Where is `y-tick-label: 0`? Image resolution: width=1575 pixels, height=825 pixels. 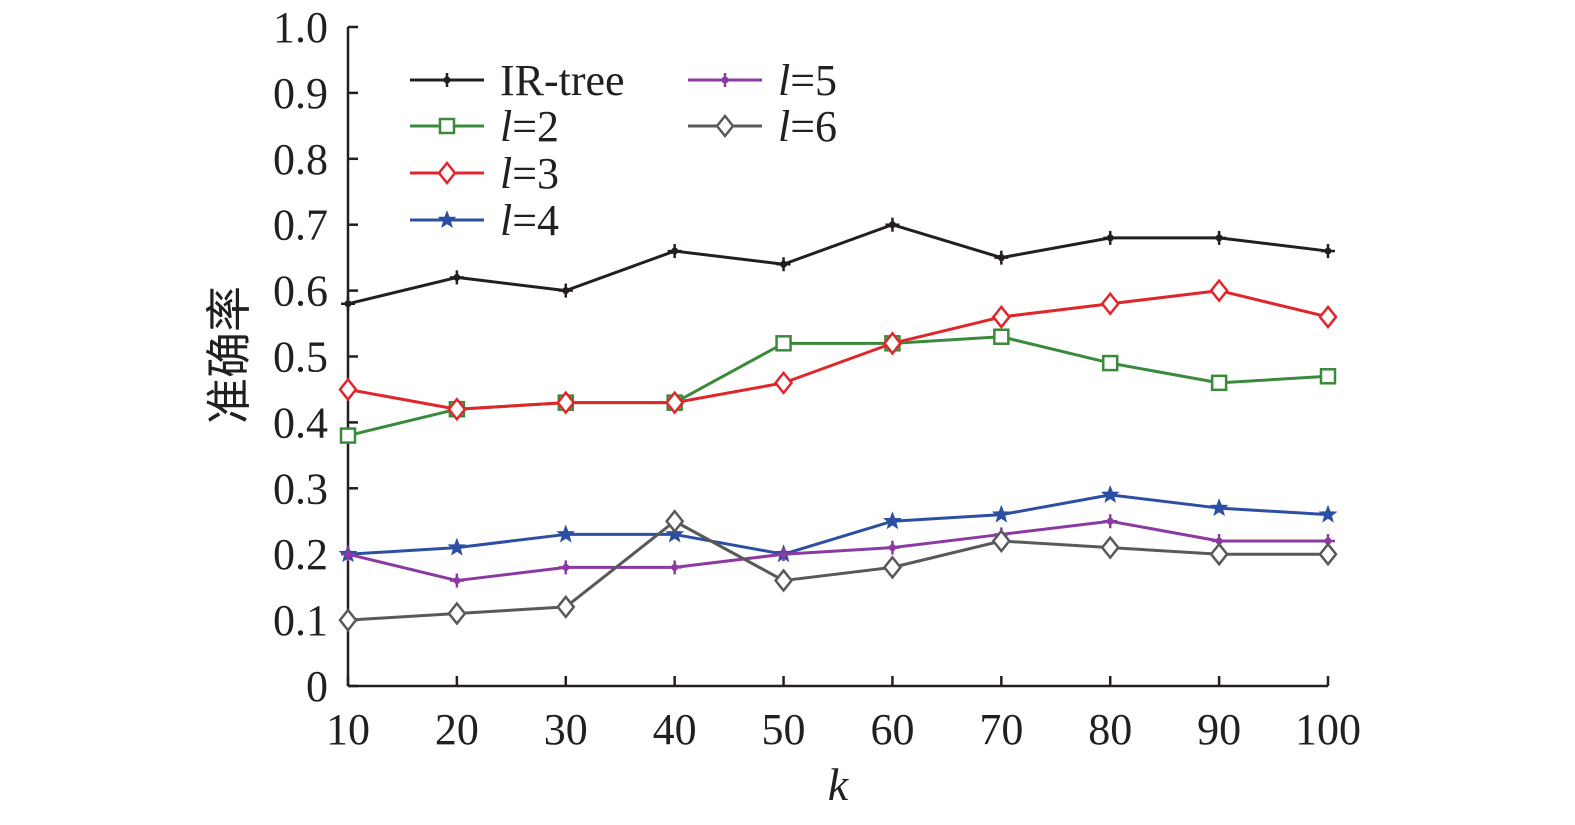
y-tick-label: 0 is located at coordinates (317, 686).